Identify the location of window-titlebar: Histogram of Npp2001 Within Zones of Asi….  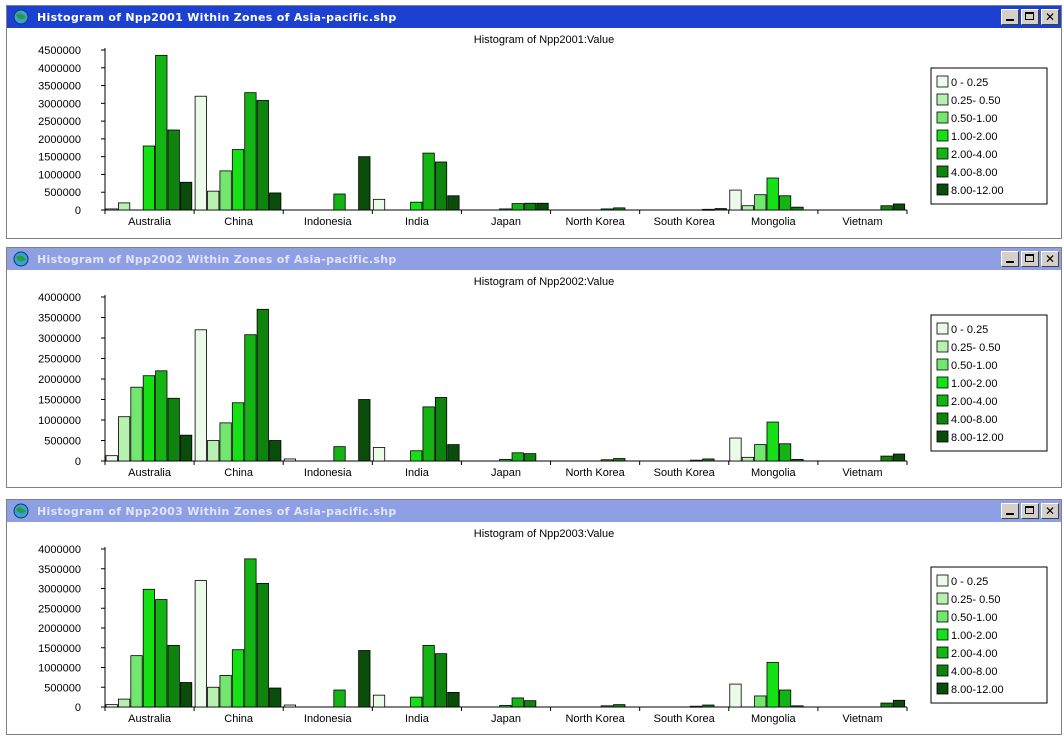
(534, 17).